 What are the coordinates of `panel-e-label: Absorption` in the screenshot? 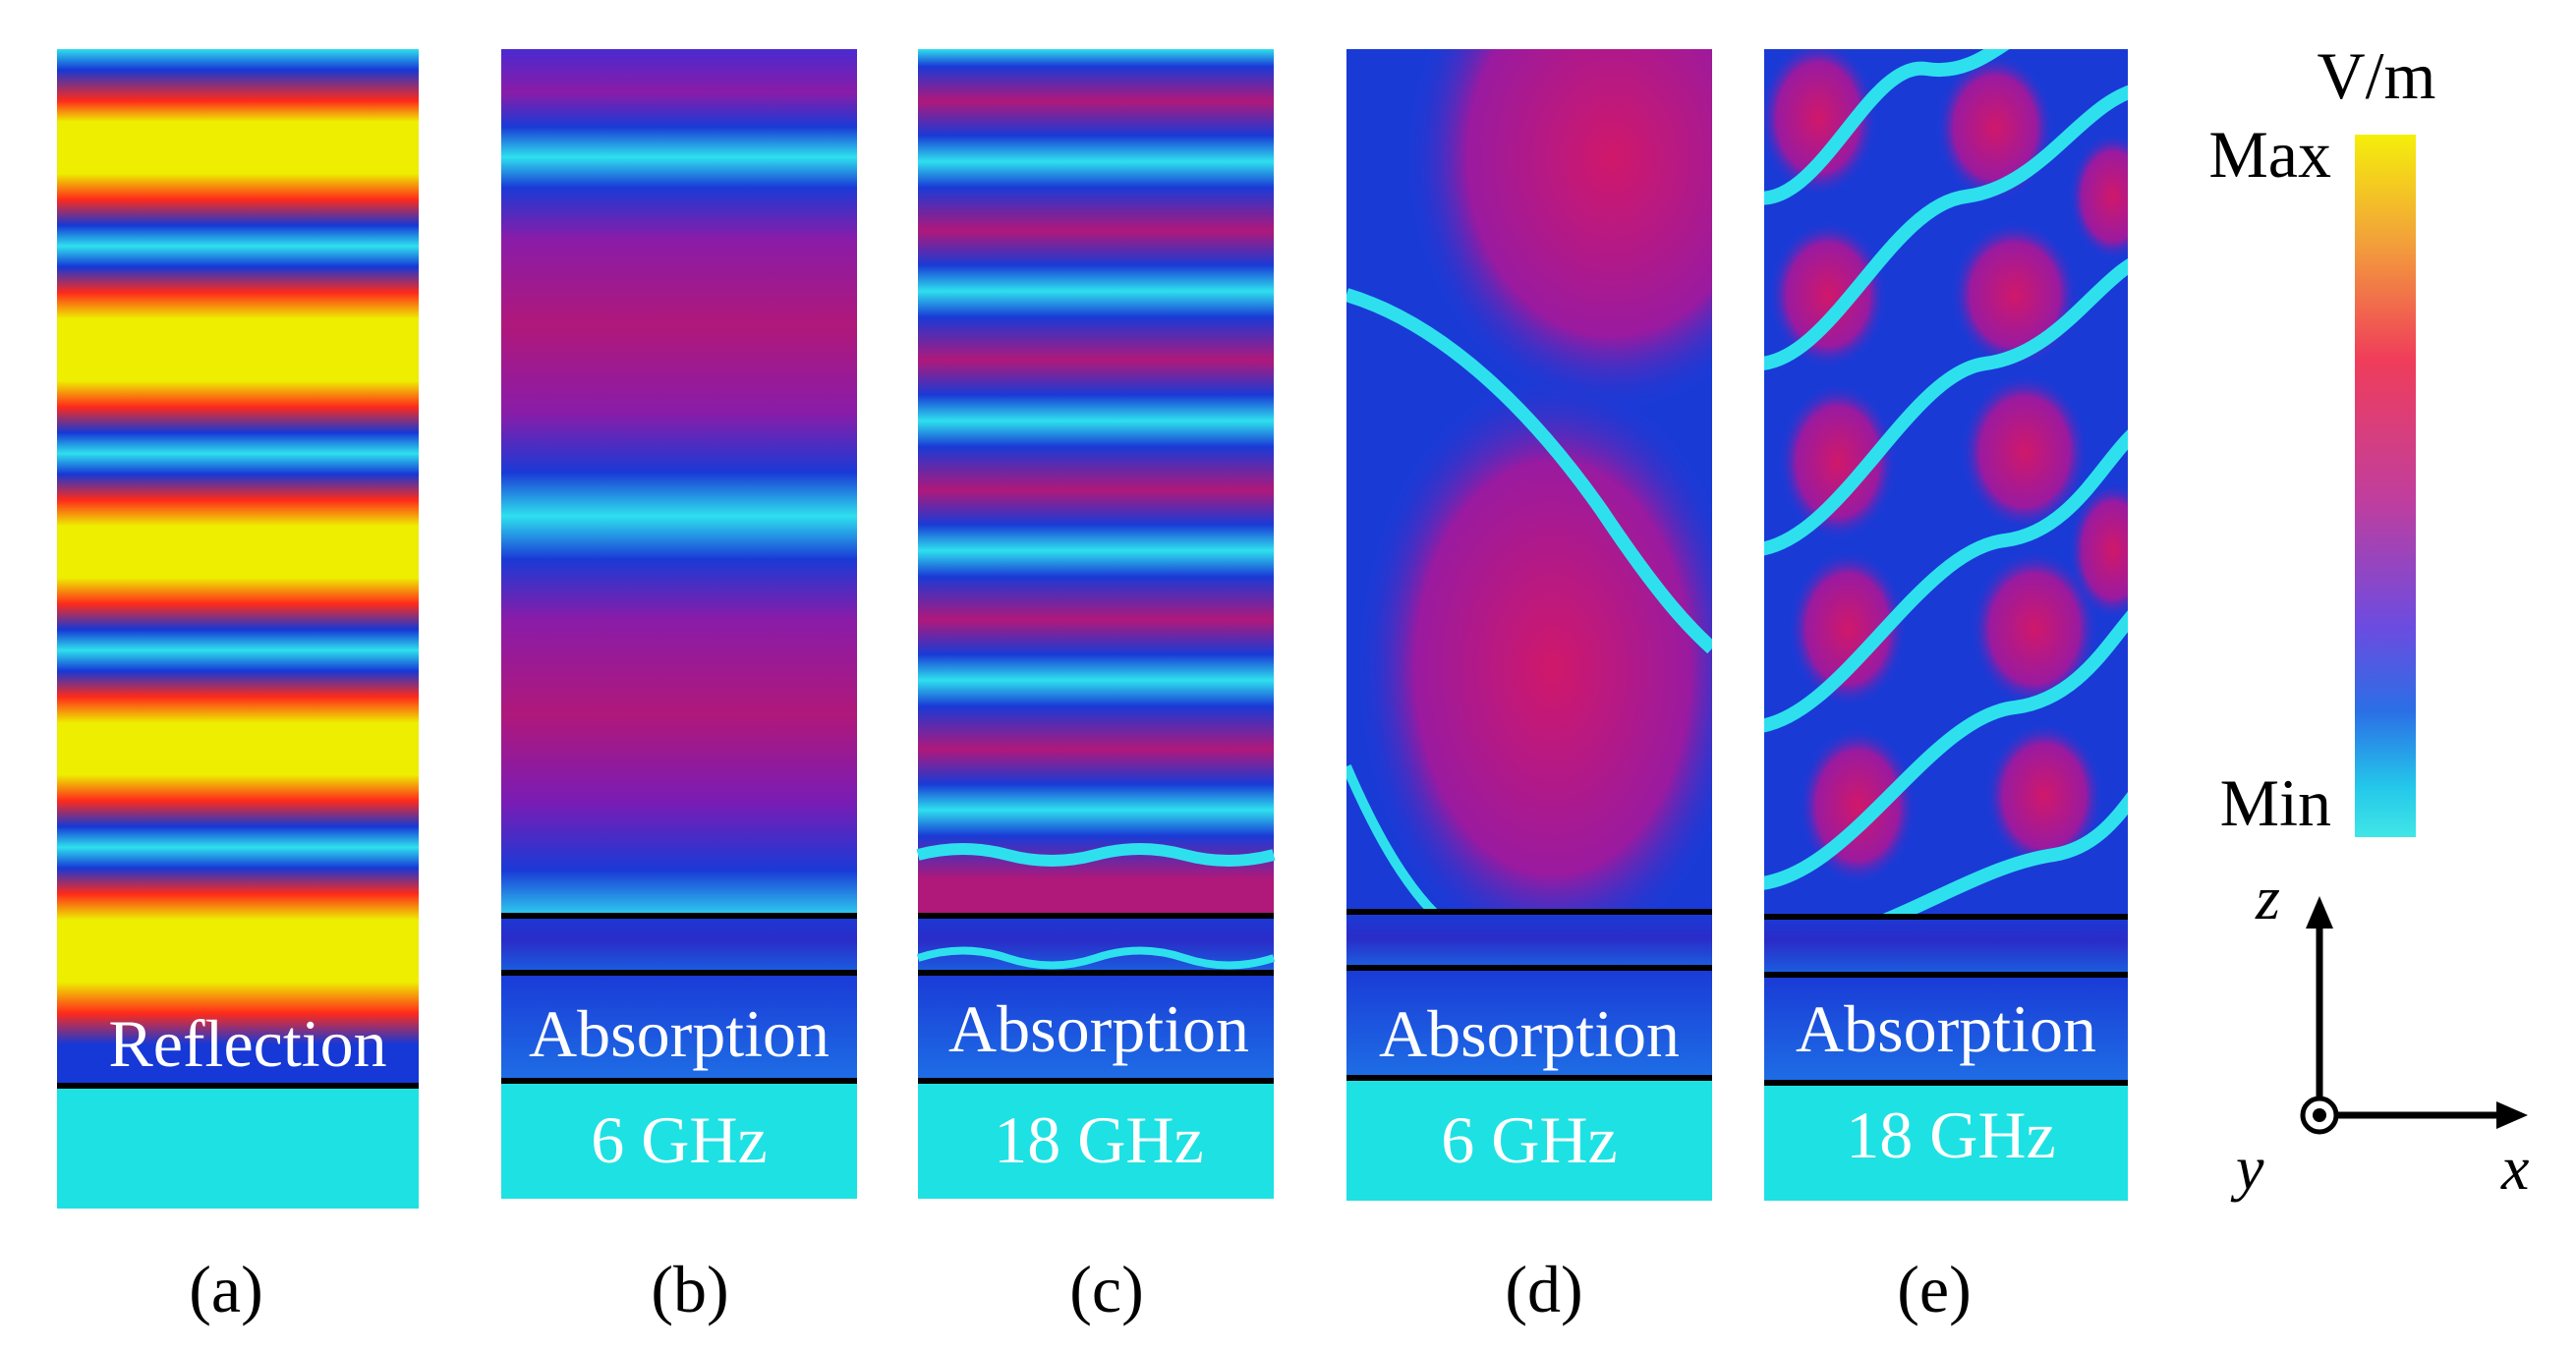 It's located at (1946, 1028).